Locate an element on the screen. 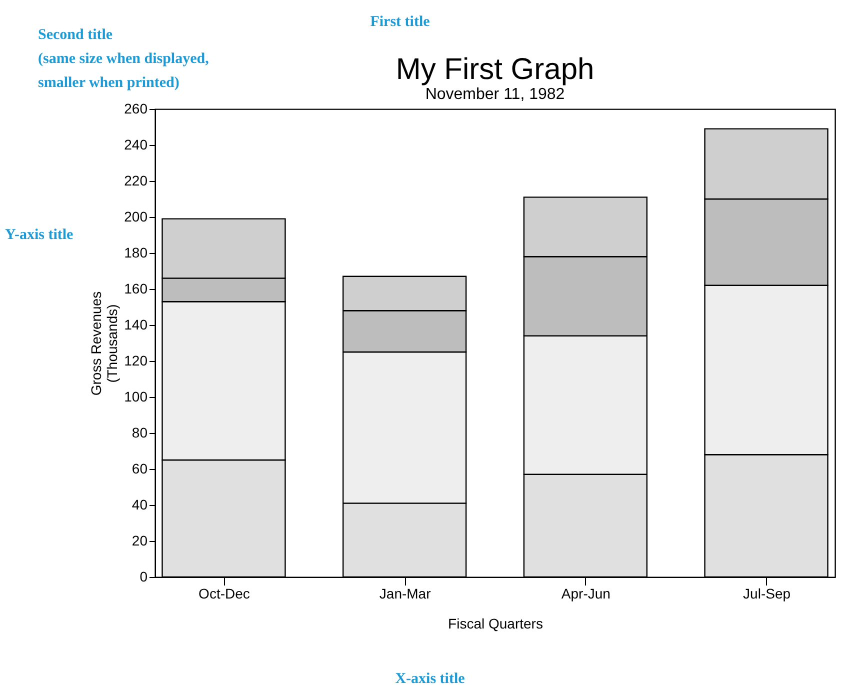  y-tick-label: 200 is located at coordinates (136, 216).